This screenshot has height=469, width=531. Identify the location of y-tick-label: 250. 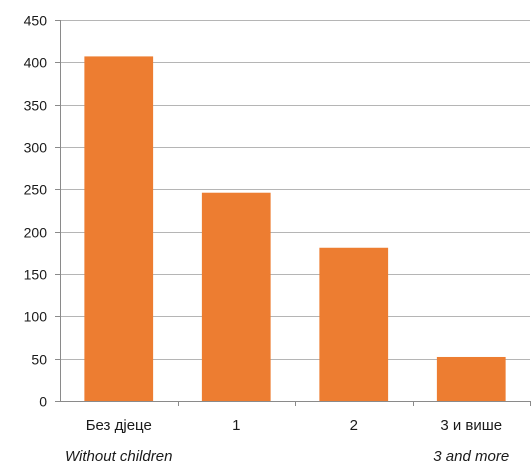
(36, 190).